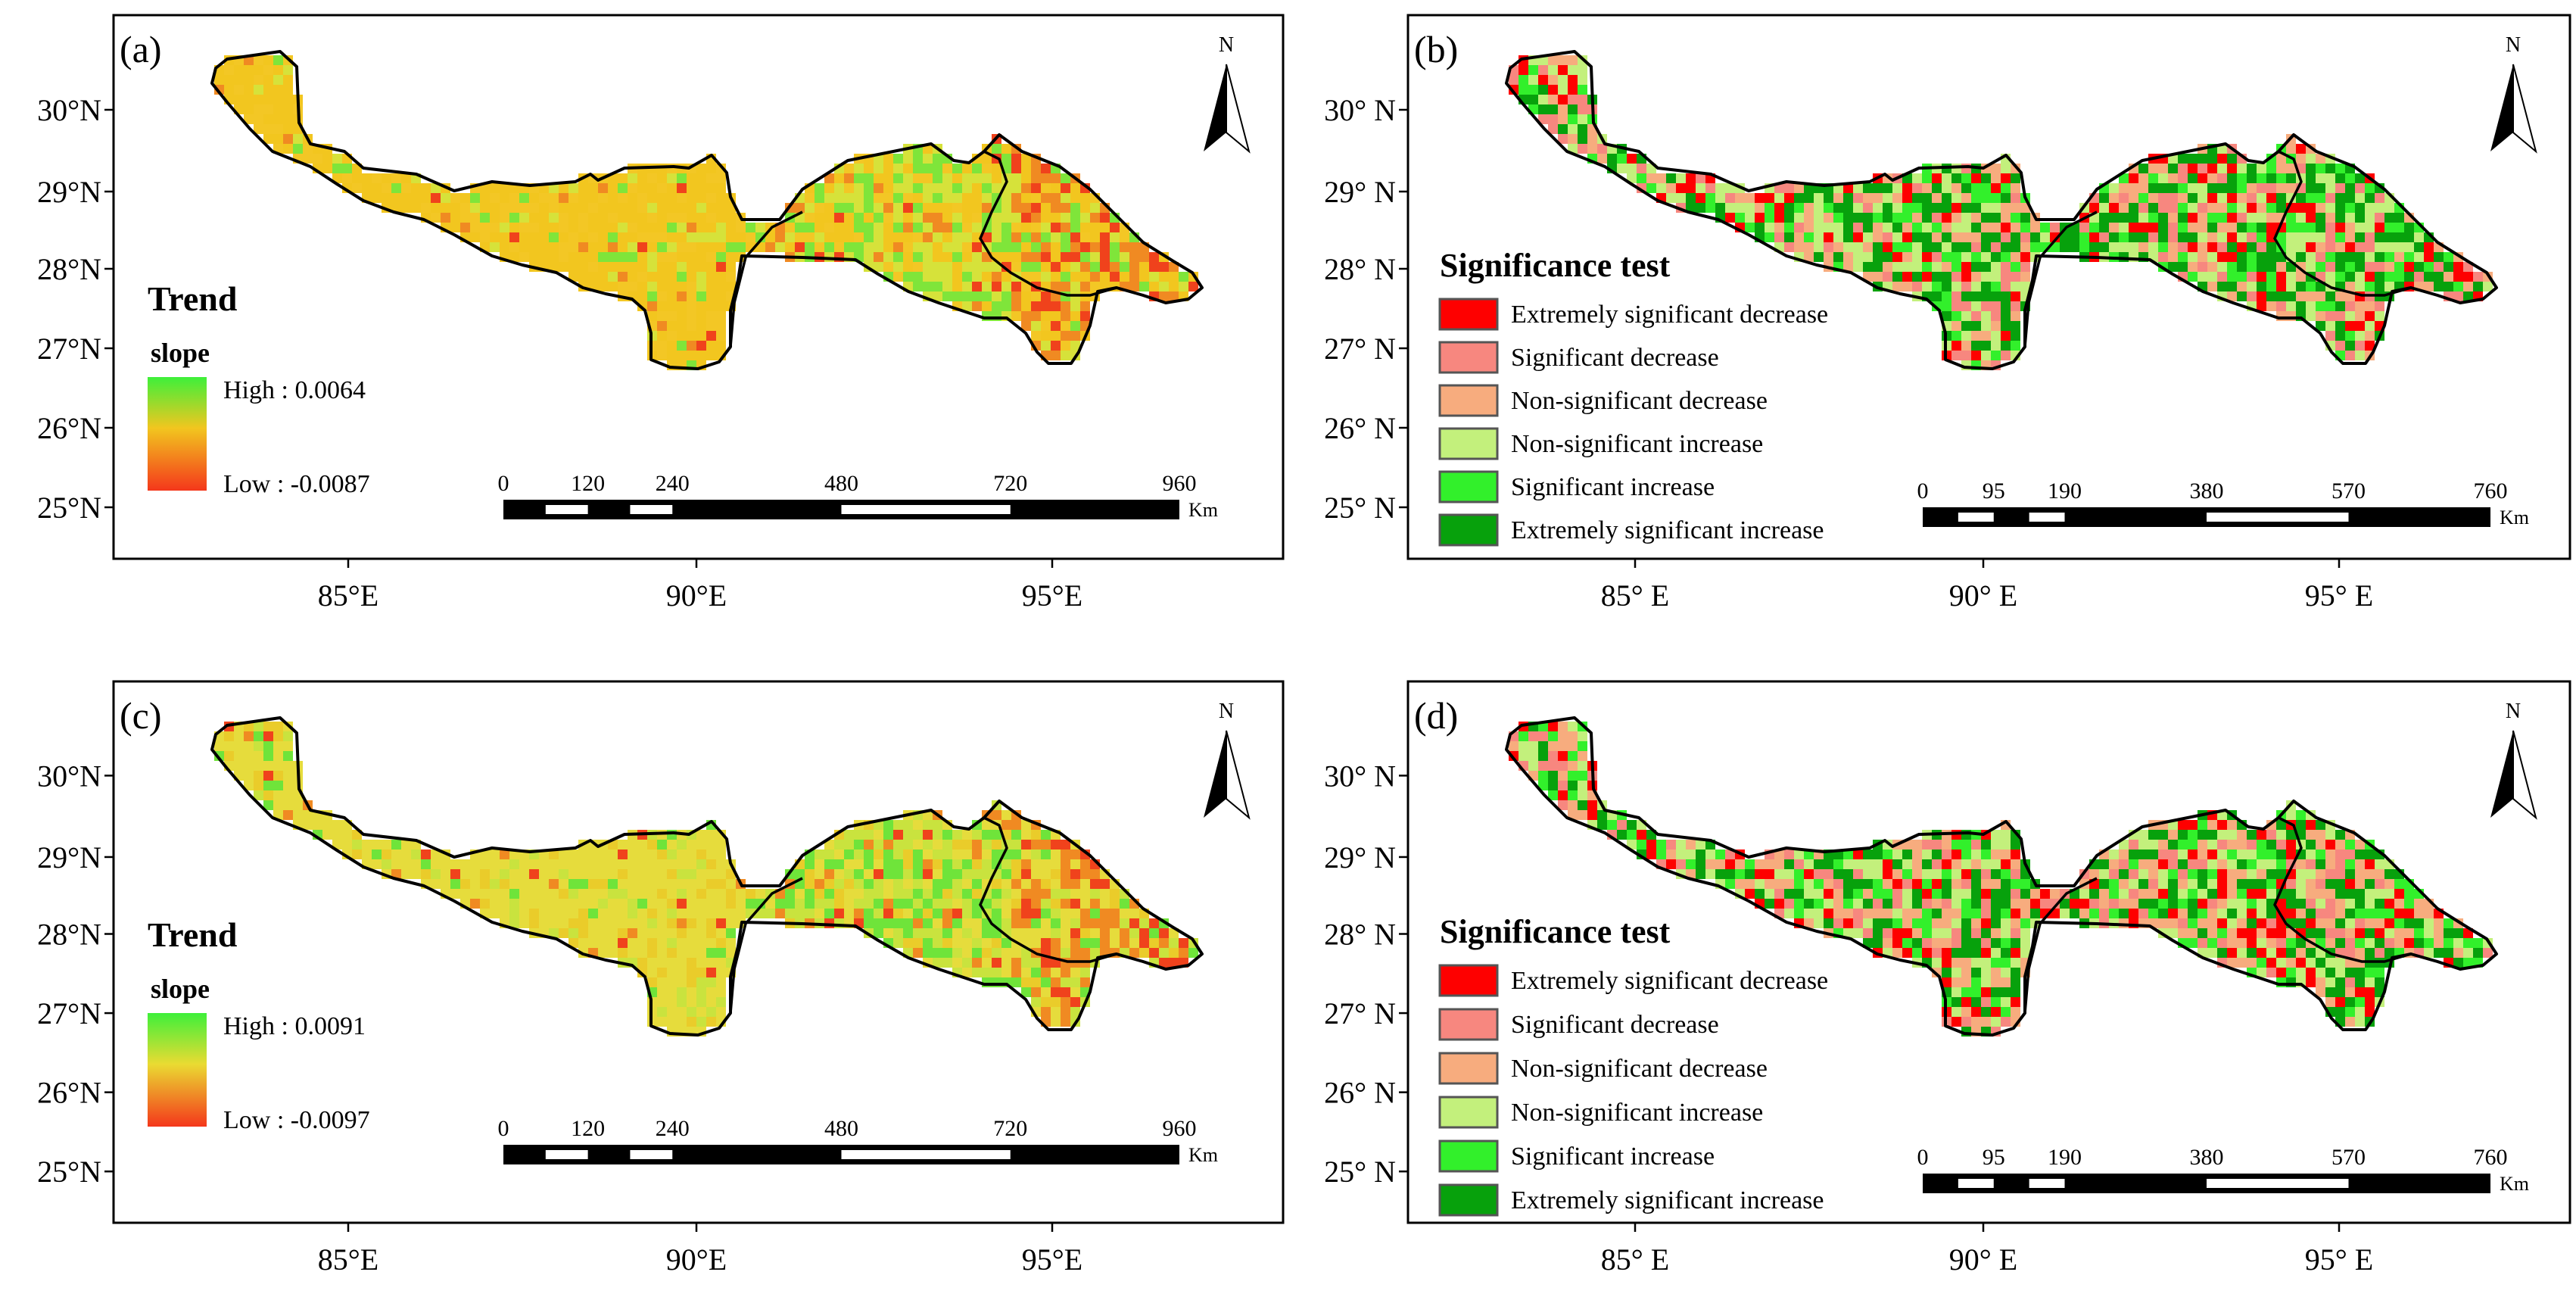 Image resolution: width=2576 pixels, height=1300 pixels. Describe the element at coordinates (348, 1259) in the screenshot. I see `lon-label: 85°E` at that location.